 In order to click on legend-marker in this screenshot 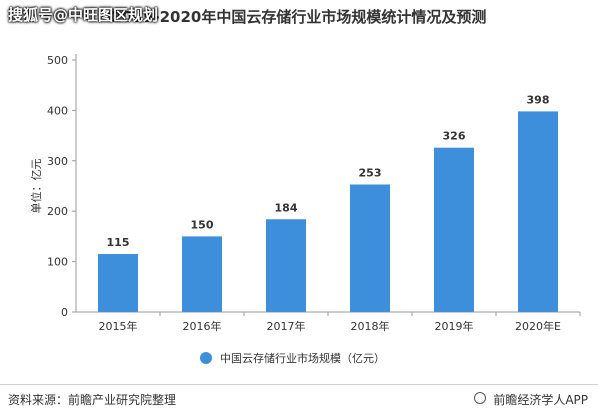, I will do `click(206, 358)`.